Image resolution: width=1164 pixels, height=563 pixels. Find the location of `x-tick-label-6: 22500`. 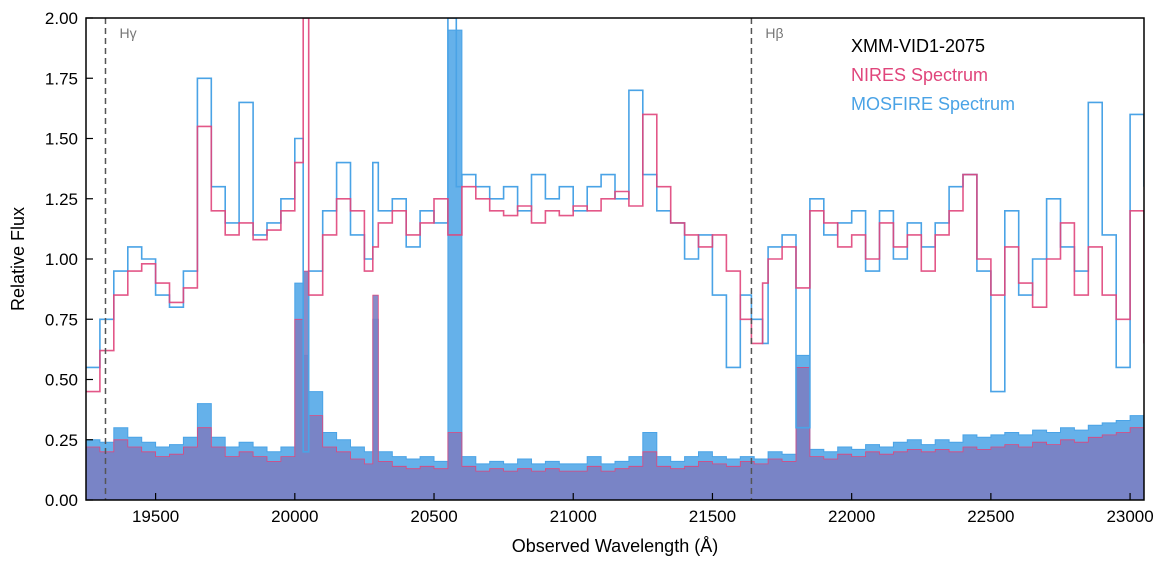

x-tick-label-6: 22500 is located at coordinates (990, 516).